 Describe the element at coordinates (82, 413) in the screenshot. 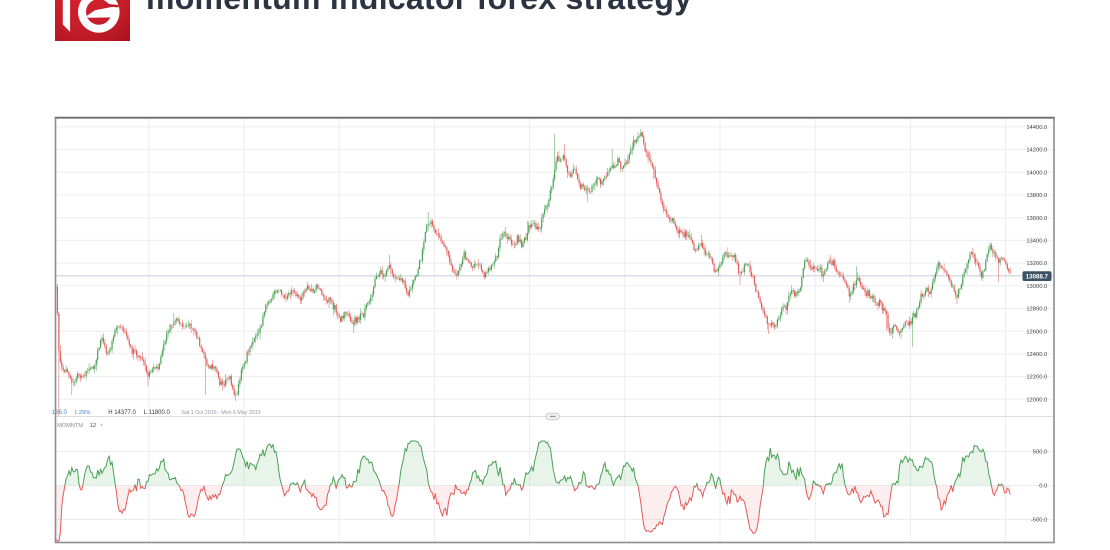

I see `svg-text: 1.29%` at that location.